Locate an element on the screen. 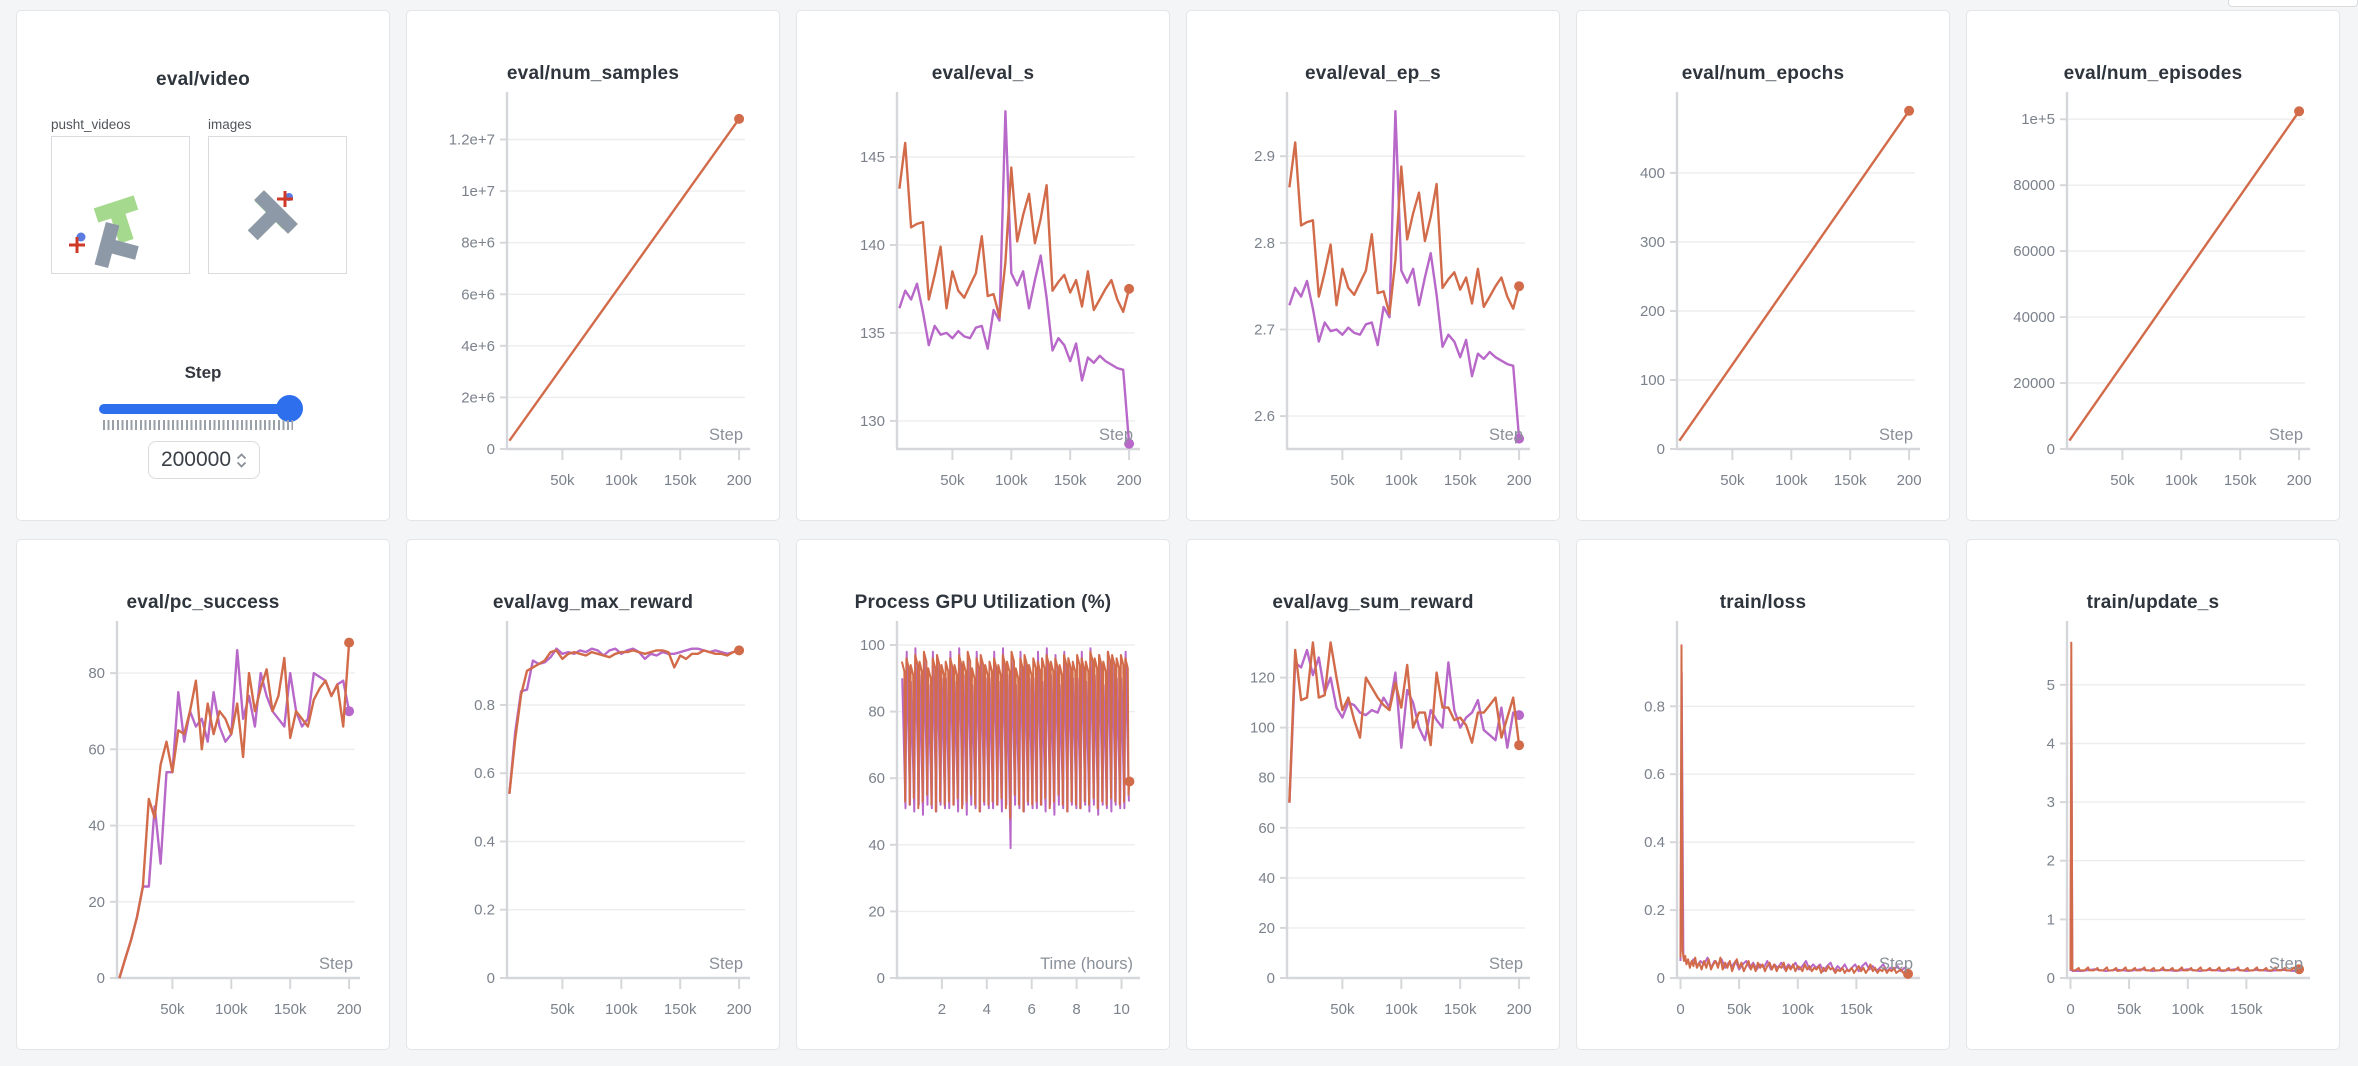 Image resolution: width=2358 pixels, height=1066 pixels. chart-eval-avg-sum-reward: 0 20 40 60 80 100 120 50k 100k 150k 200 Step is located at coordinates (1373, 795).